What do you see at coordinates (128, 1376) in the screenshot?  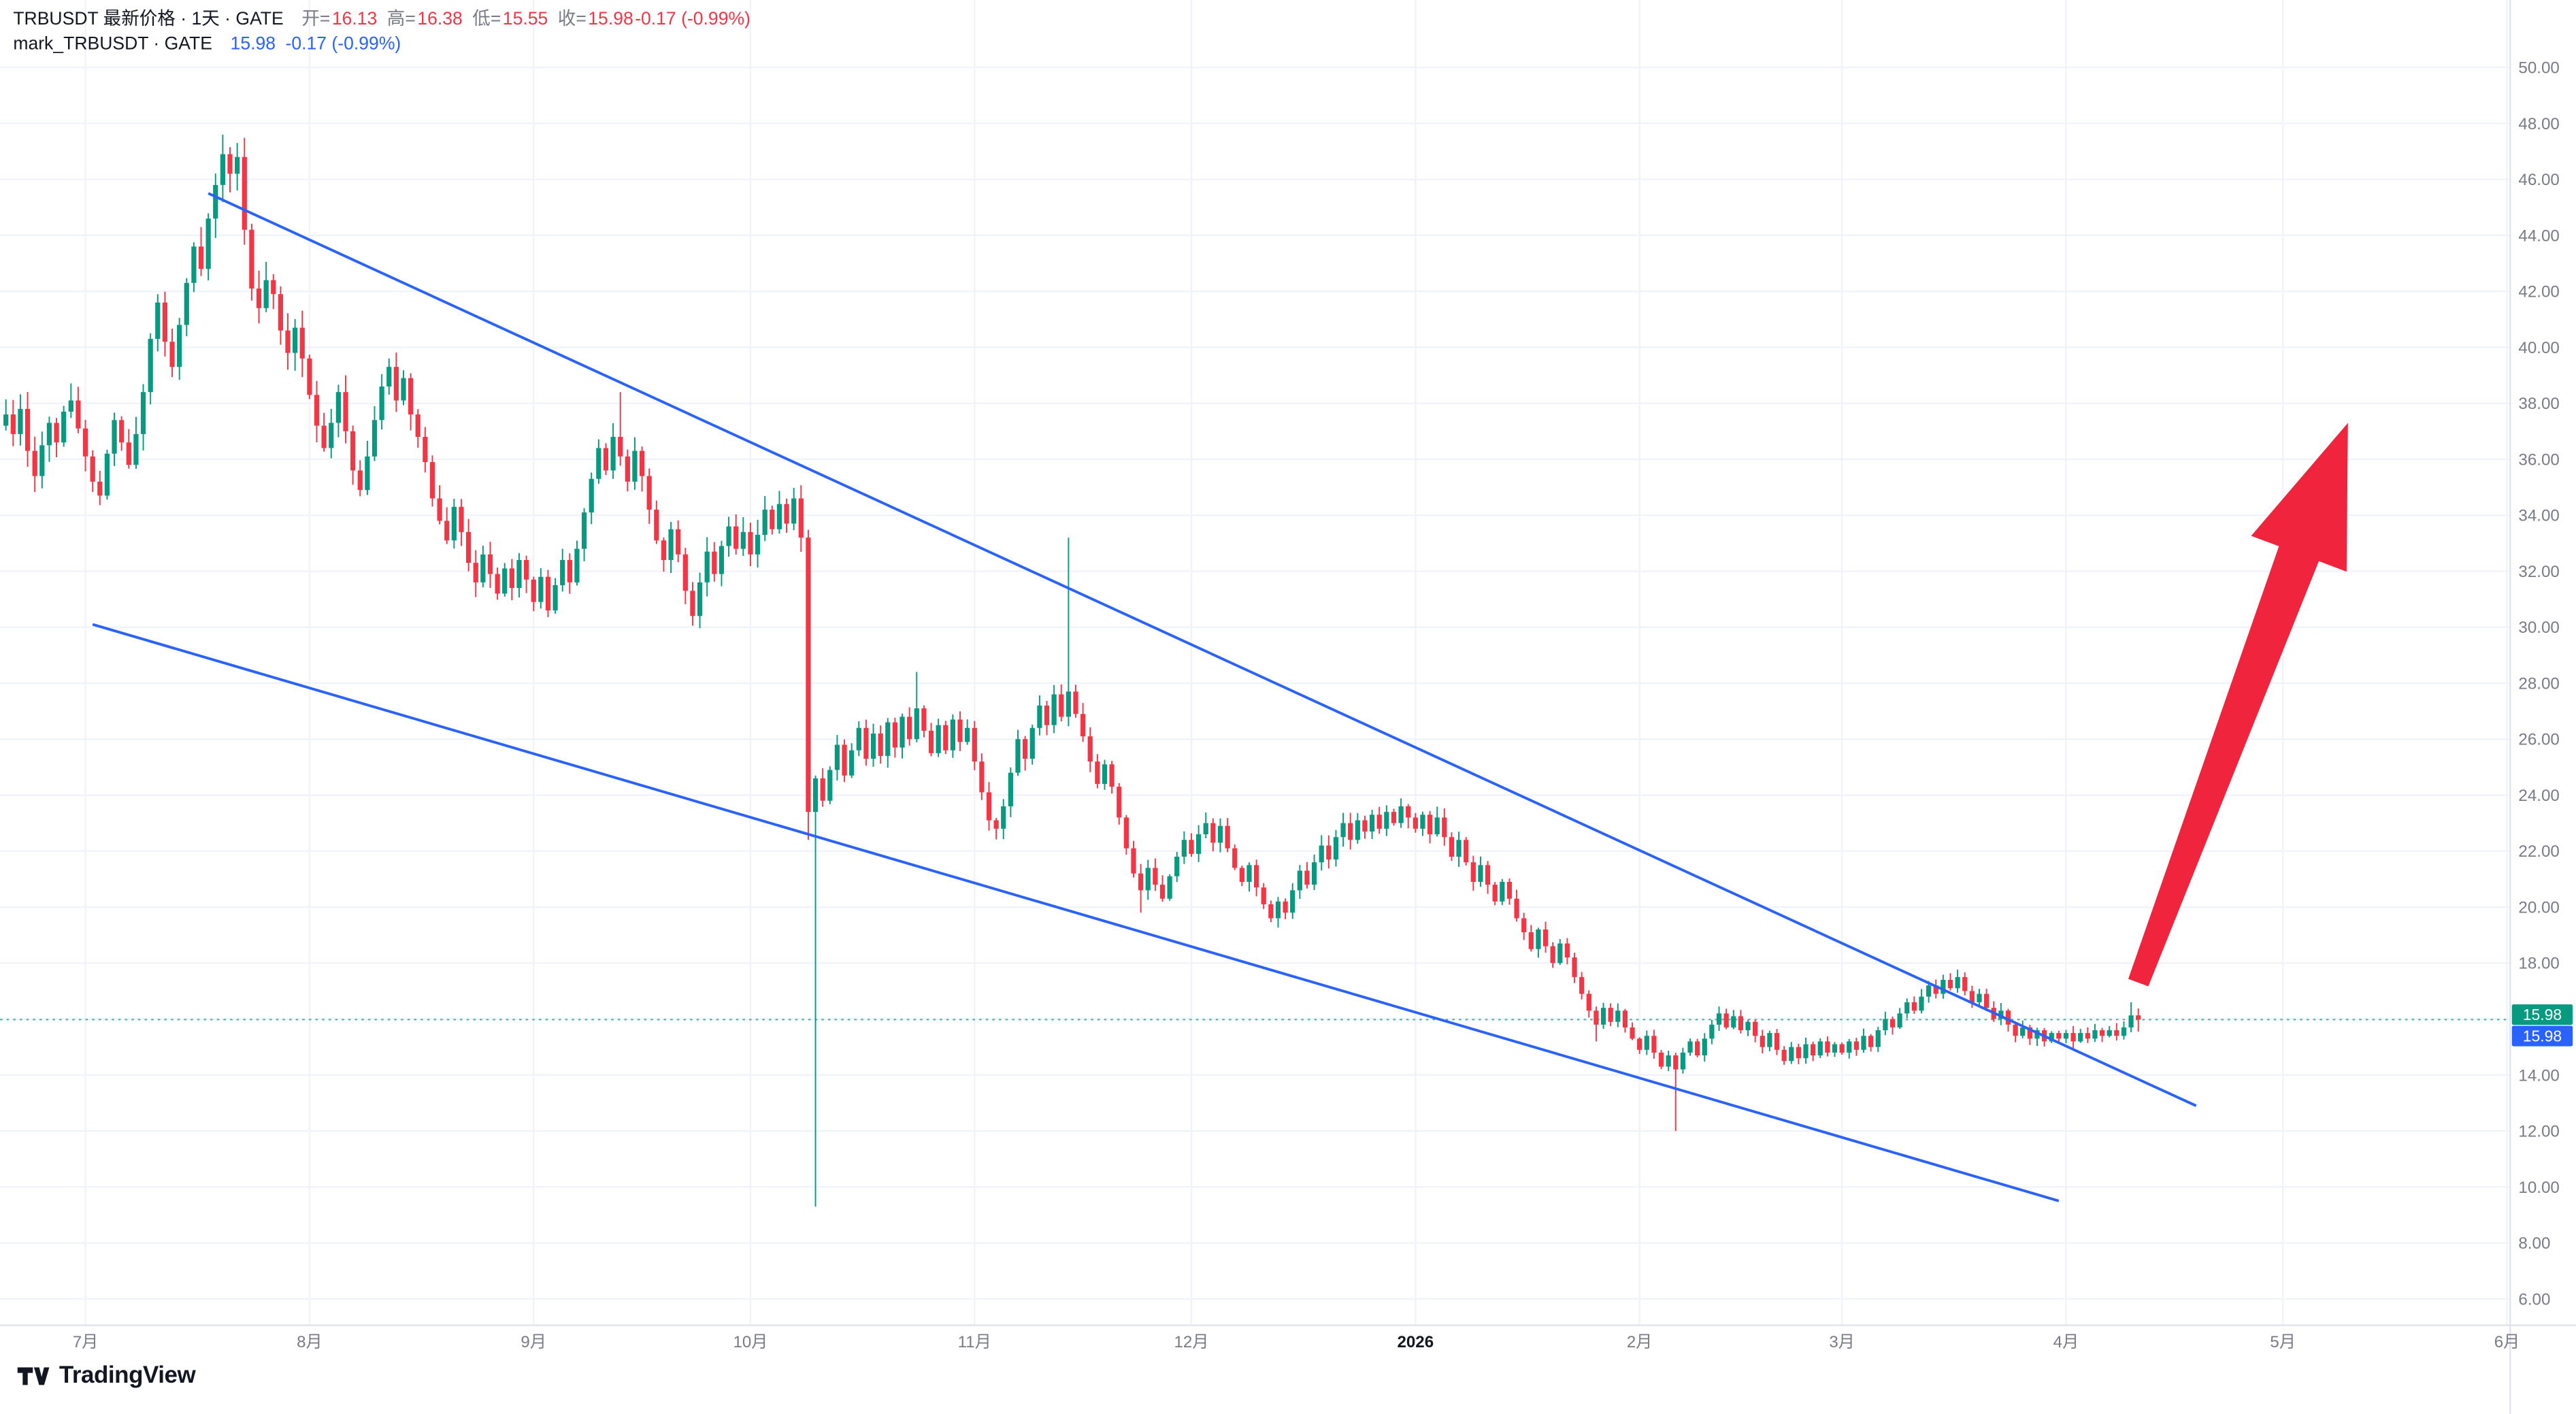 I see `tradingview-logo-text: TradingView` at bounding box center [128, 1376].